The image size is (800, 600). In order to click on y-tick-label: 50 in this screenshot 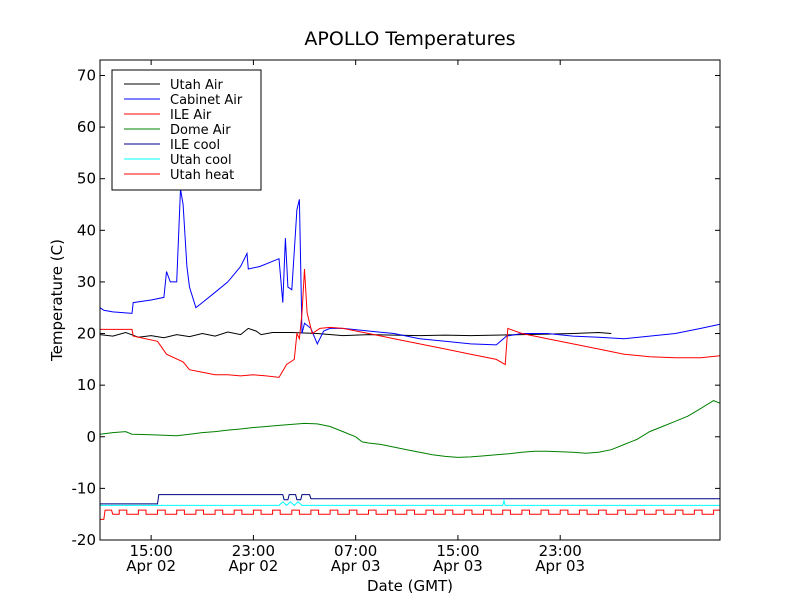, I will do `click(86, 179)`.